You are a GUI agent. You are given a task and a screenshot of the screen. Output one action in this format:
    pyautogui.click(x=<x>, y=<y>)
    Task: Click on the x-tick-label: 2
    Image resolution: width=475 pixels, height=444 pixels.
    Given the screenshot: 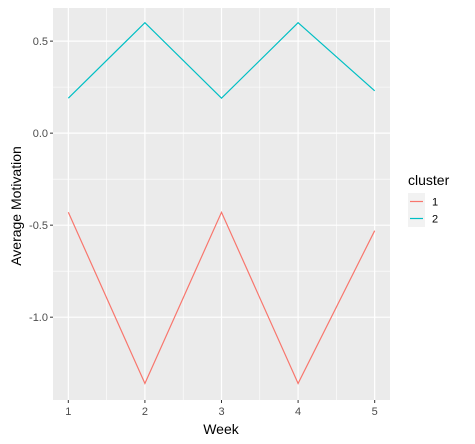 What is the action you would take?
    pyautogui.click(x=145, y=412)
    